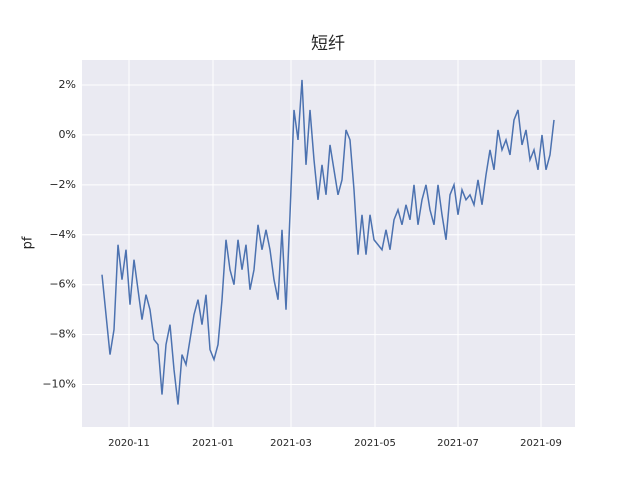  What do you see at coordinates (458, 443) in the screenshot?
I see `x-tick-label: 2021-07` at bounding box center [458, 443].